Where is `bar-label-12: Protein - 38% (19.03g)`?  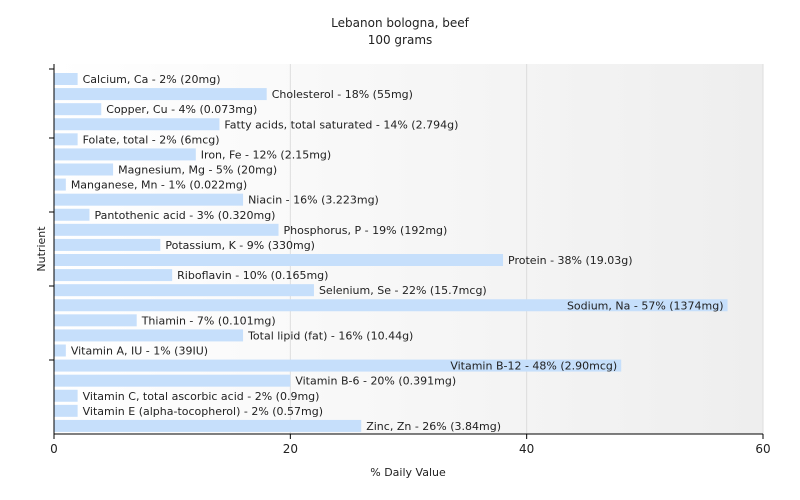
bar-label-12: Protein - 38% (19.03g) is located at coordinates (570, 260).